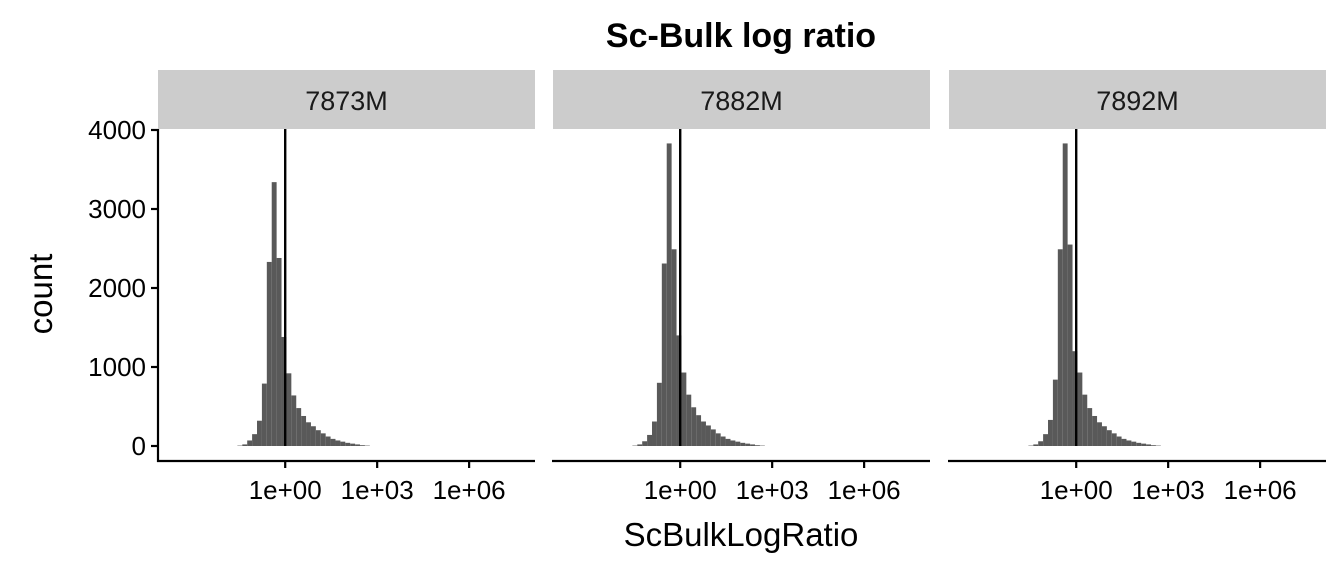  I want to click on y-tick-label: 0, so click(139, 446).